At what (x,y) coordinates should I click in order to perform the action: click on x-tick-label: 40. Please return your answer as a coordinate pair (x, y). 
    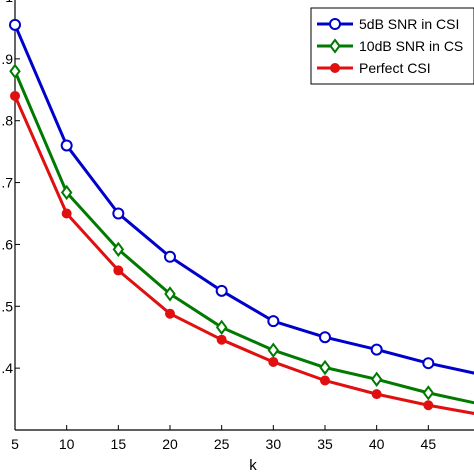
    Looking at the image, I should click on (377, 444).